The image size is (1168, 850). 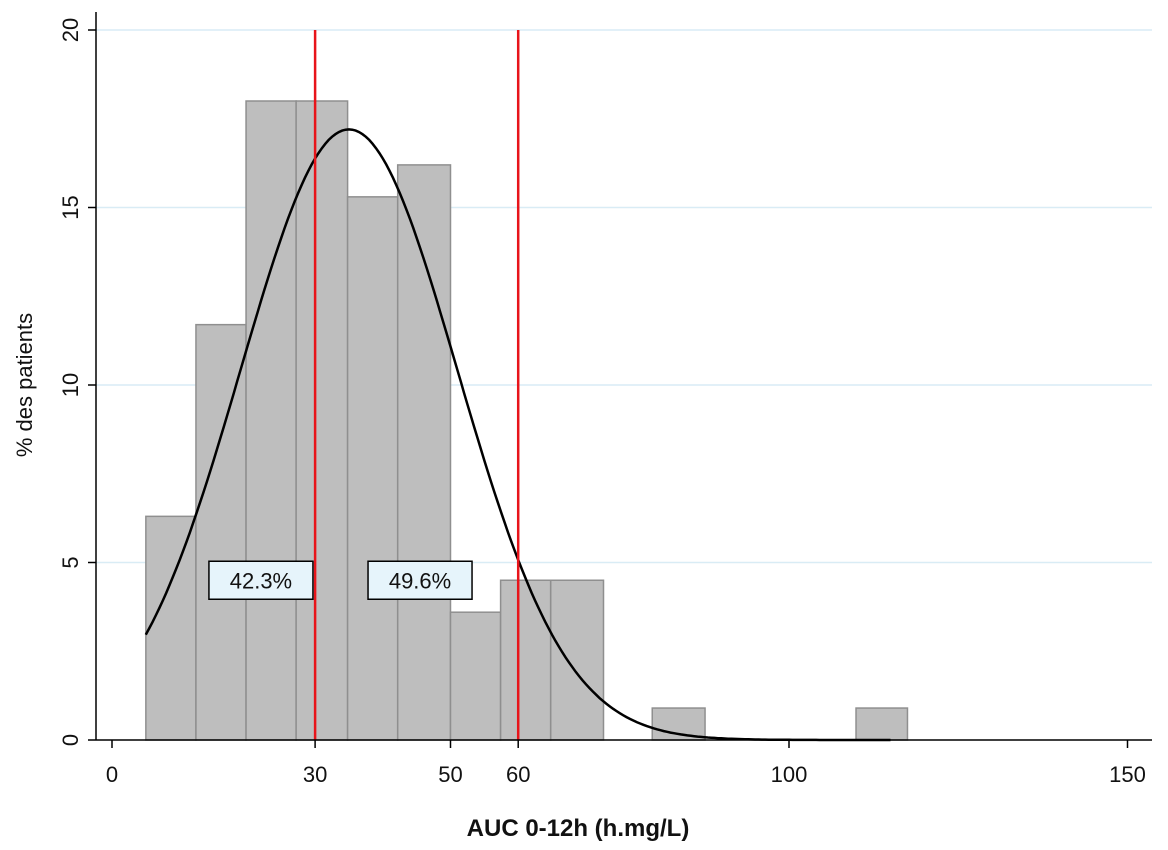 I want to click on annotation-label: 42.3%, so click(x=261, y=580).